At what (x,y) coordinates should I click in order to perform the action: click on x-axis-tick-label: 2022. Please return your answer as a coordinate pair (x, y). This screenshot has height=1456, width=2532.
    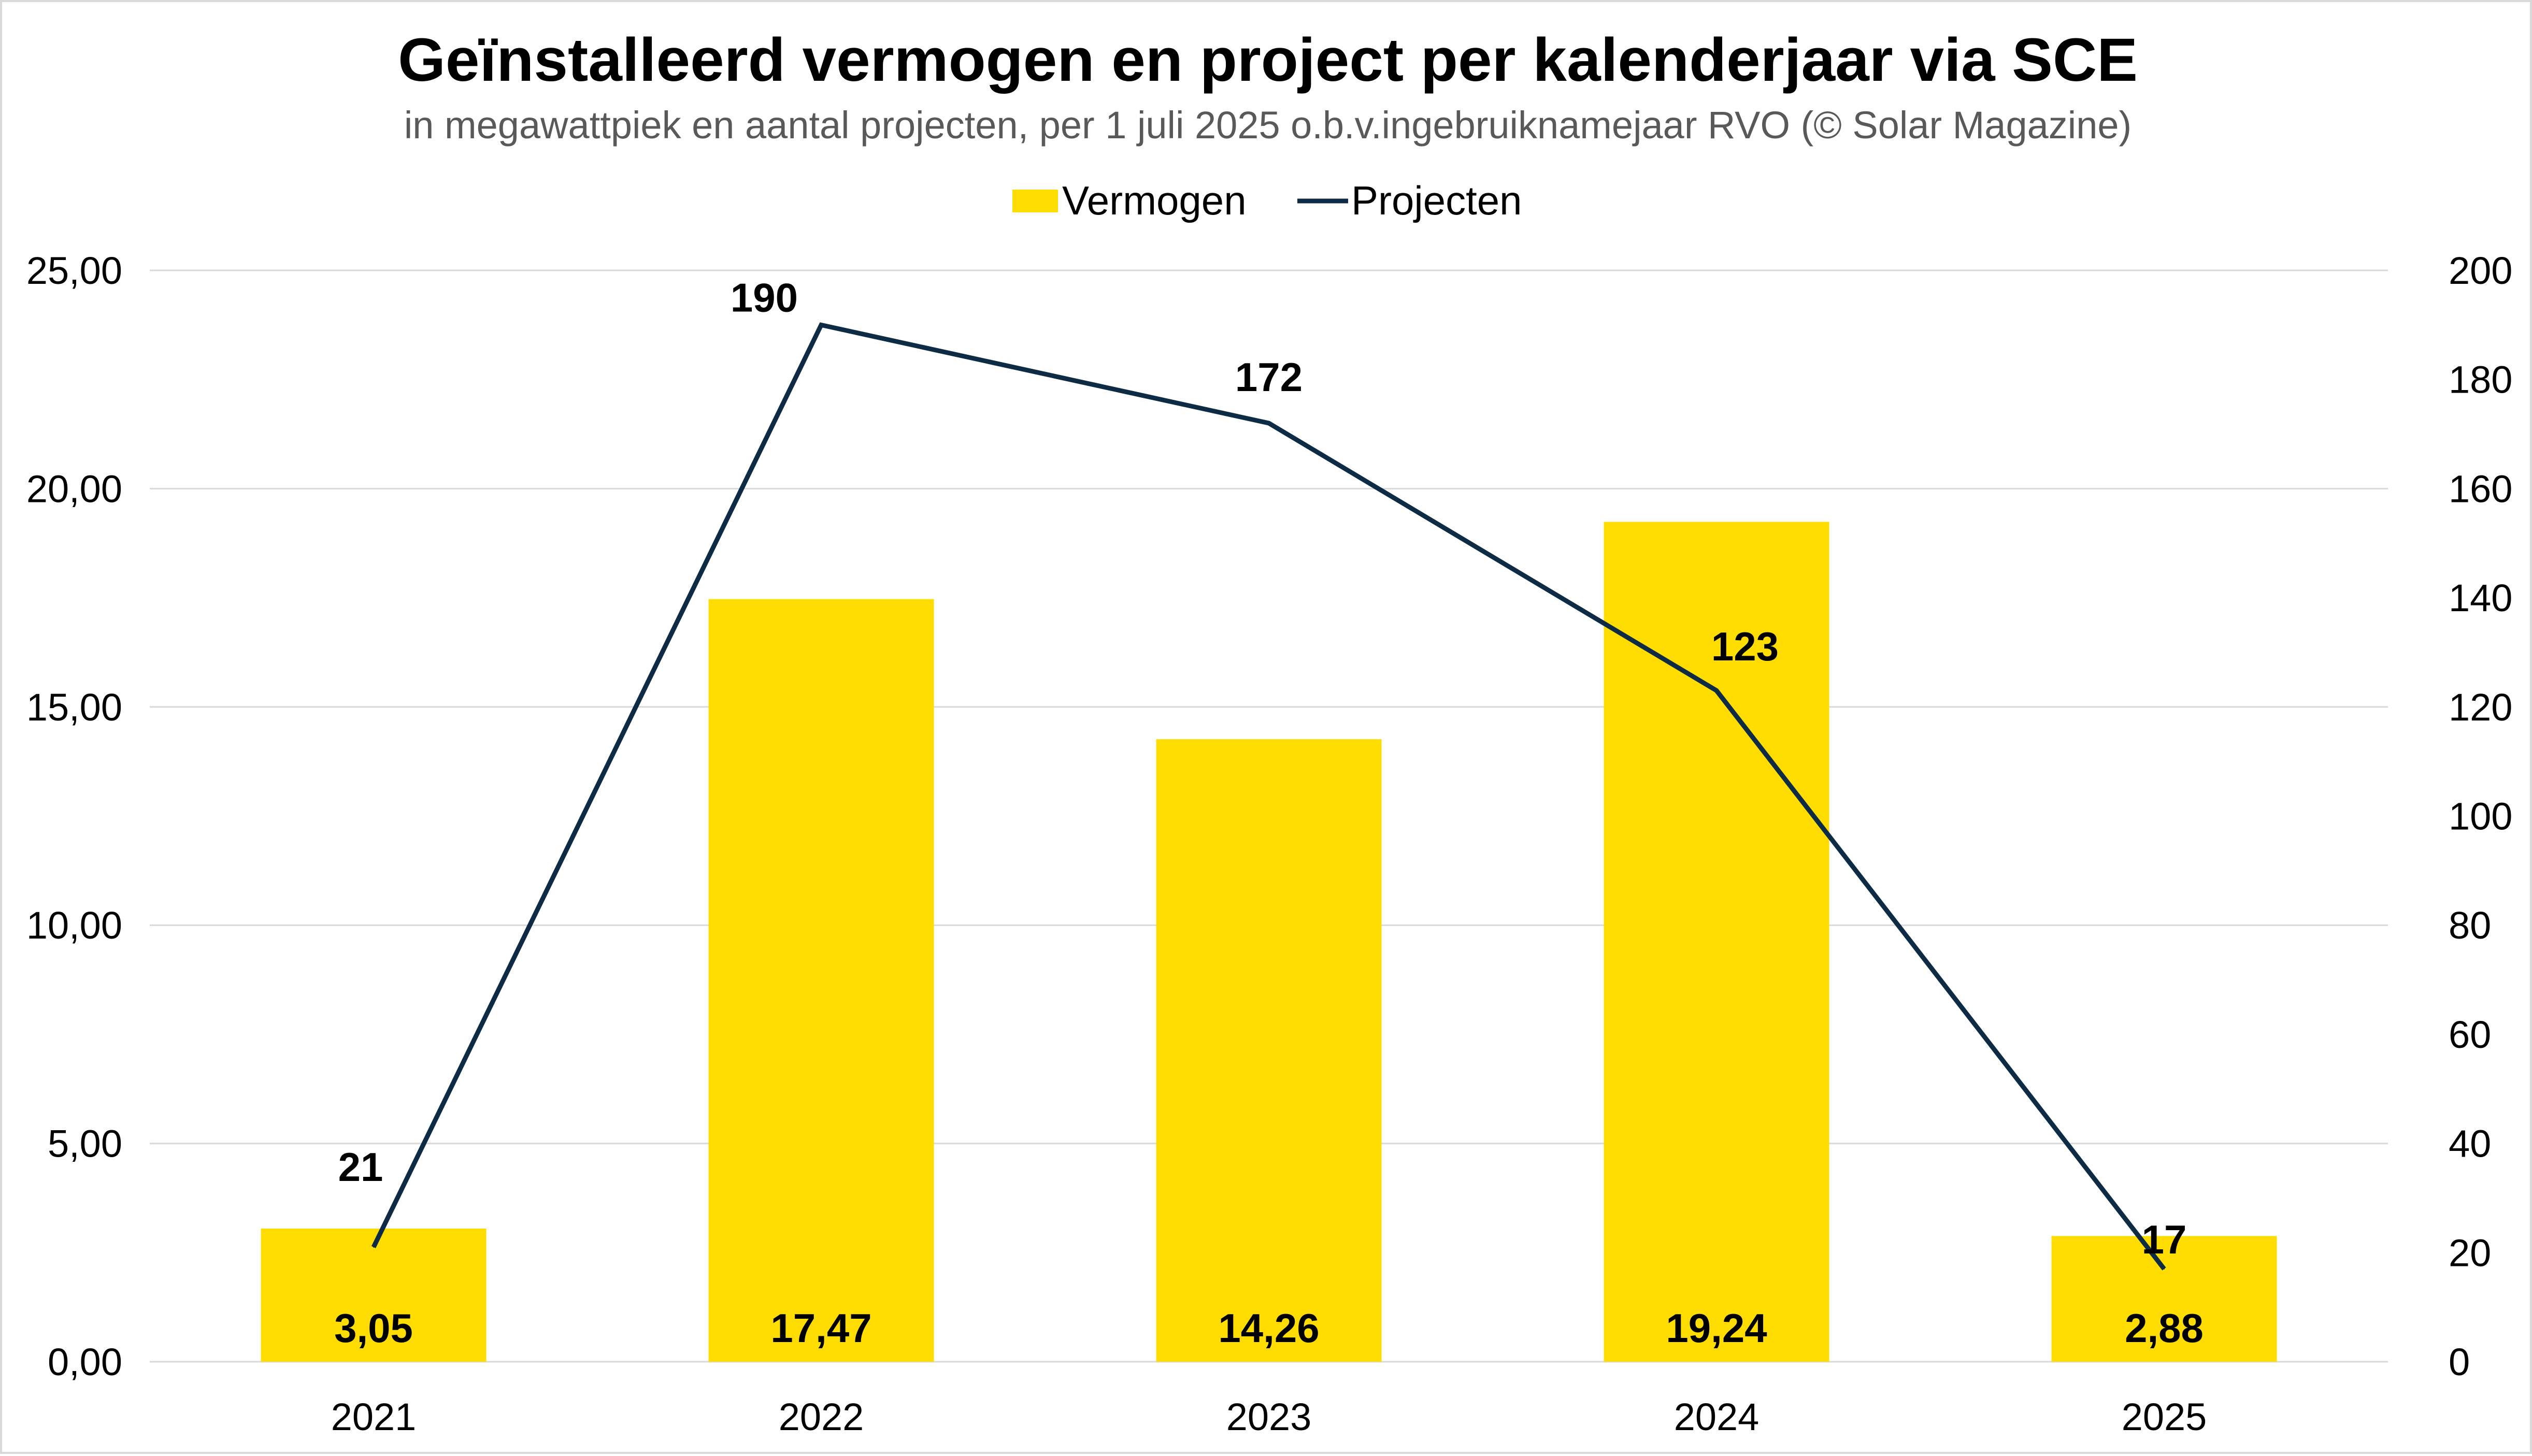
    Looking at the image, I should click on (822, 1416).